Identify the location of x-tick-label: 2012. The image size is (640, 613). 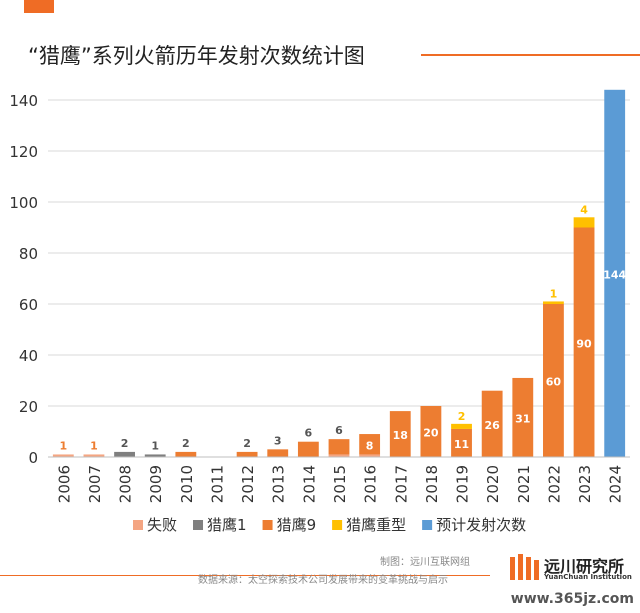
(248, 484).